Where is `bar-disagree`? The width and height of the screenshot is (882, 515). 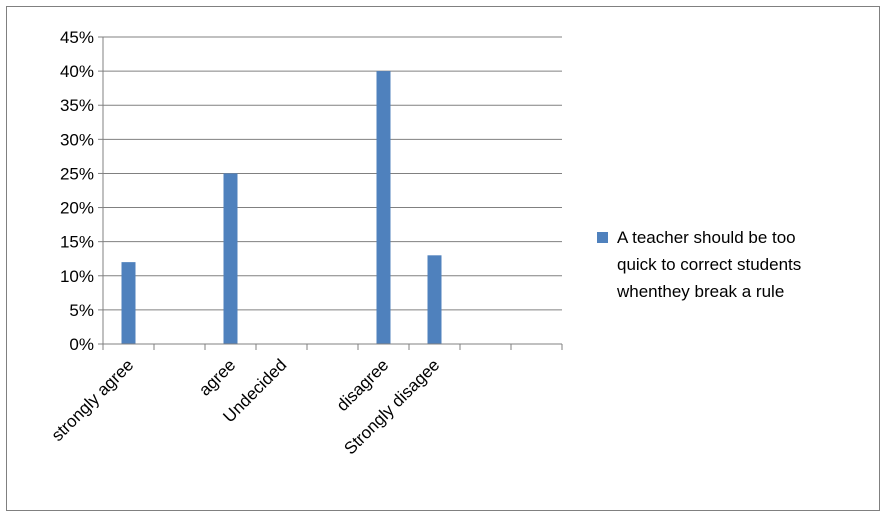 bar-disagree is located at coordinates (383, 207).